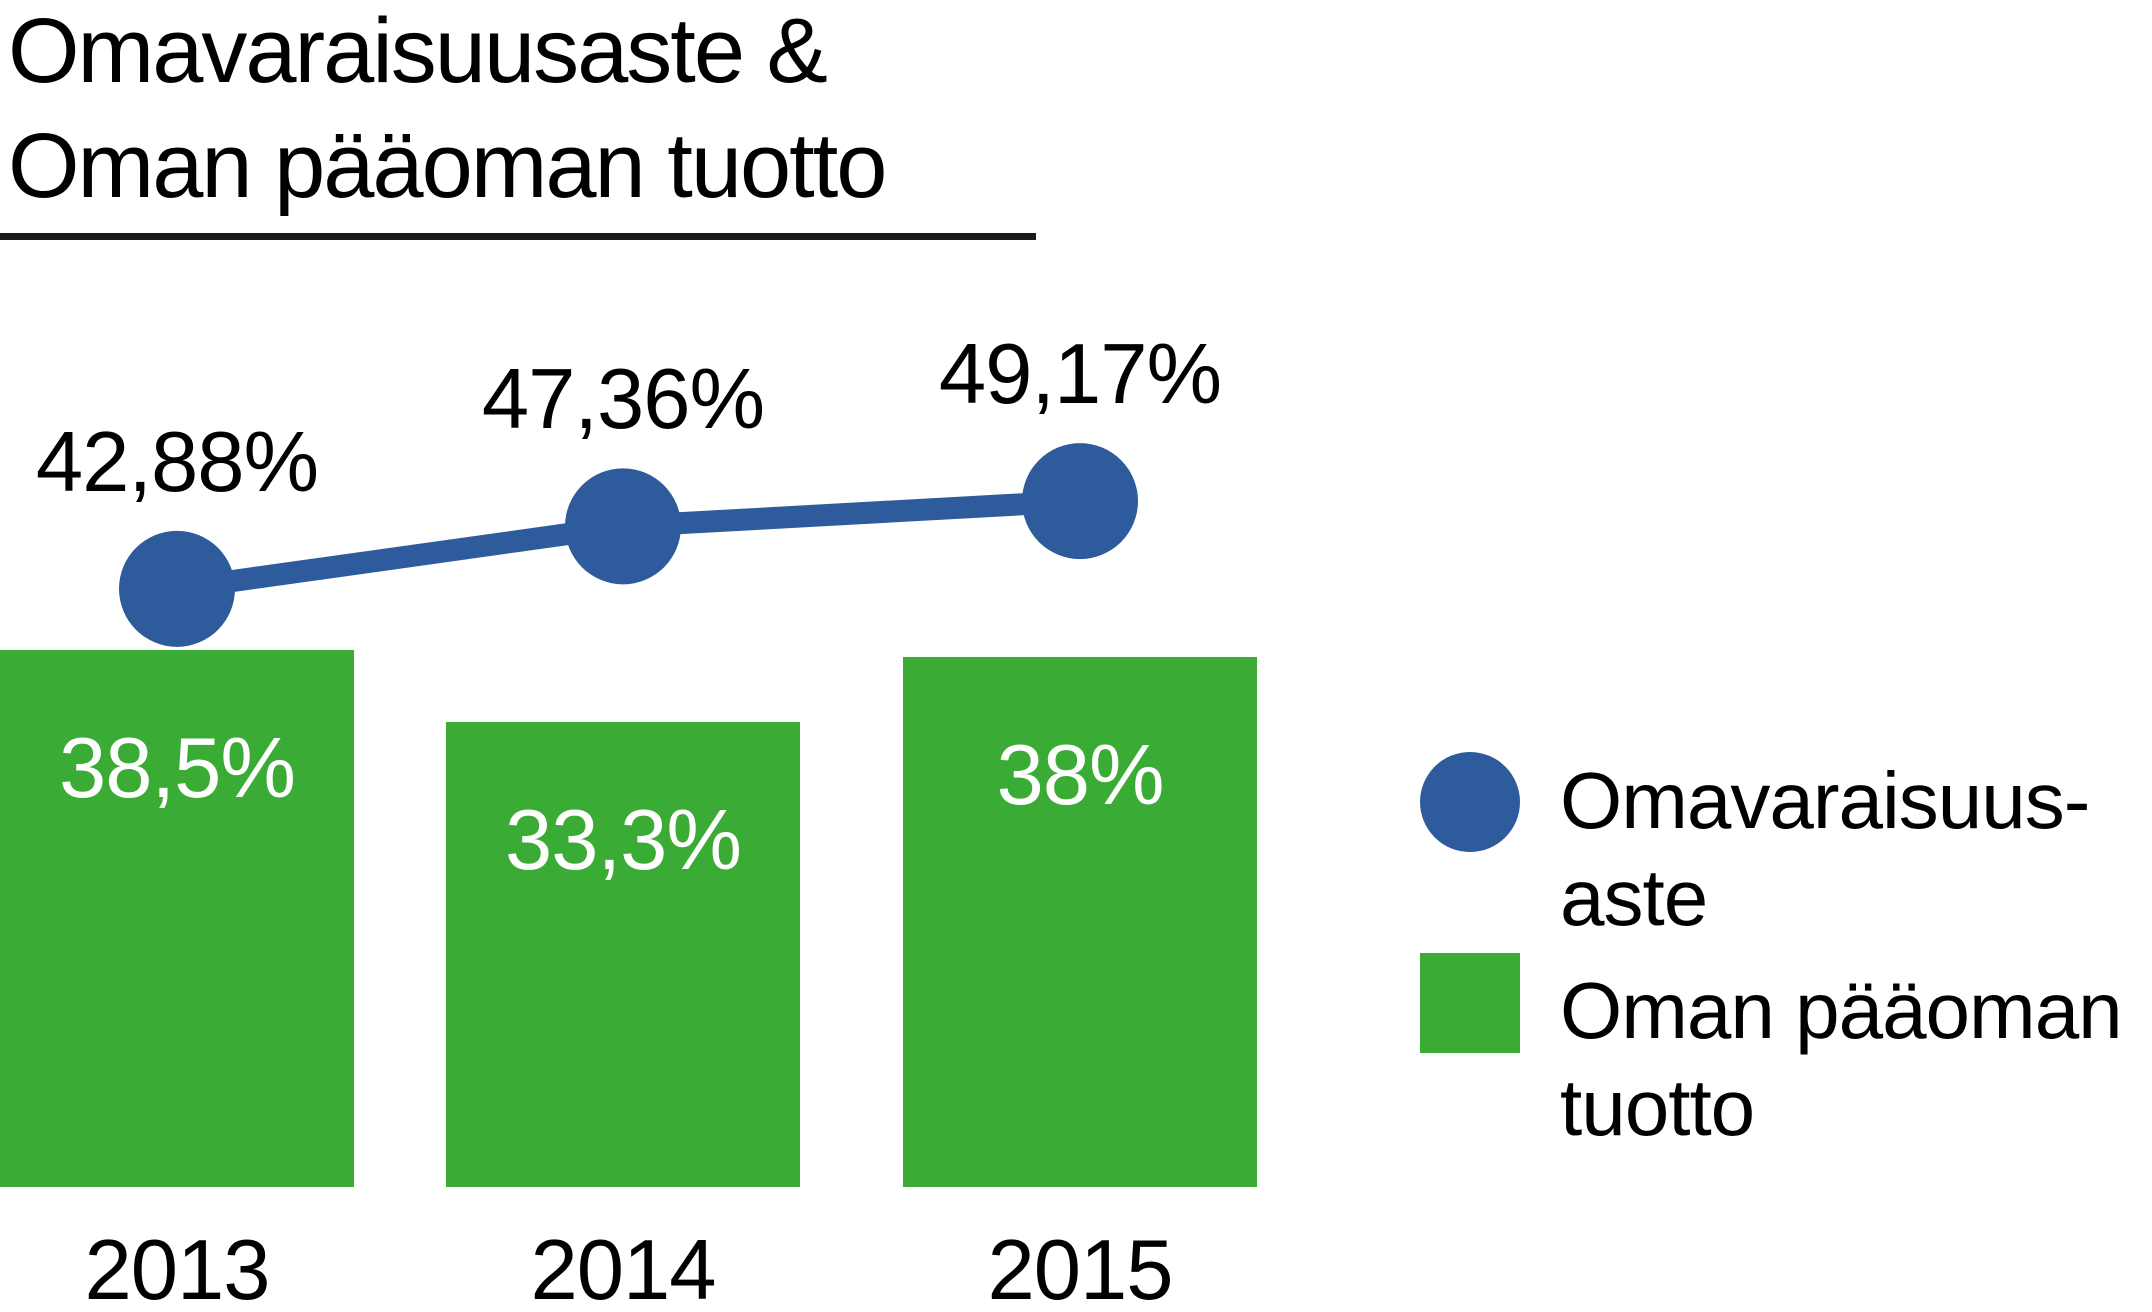  What do you see at coordinates (418, 51) in the screenshot?
I see `chart-title-line1: Omavaraisuusaste &` at bounding box center [418, 51].